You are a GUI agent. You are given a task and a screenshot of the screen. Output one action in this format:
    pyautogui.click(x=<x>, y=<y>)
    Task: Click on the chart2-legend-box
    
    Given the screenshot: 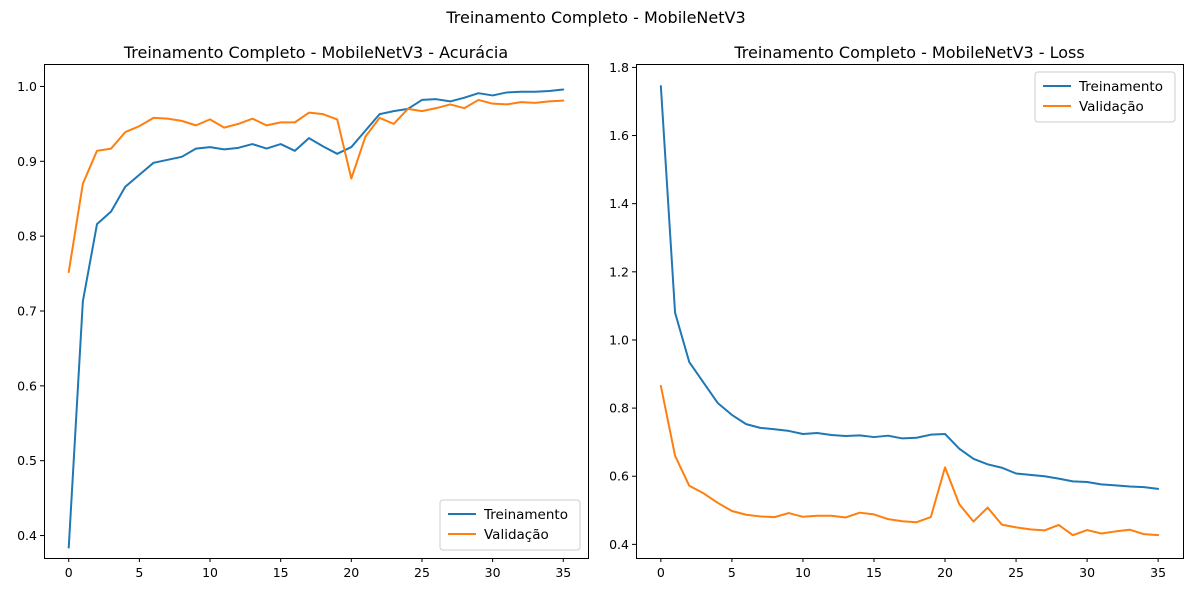 What is the action you would take?
    pyautogui.click(x=1105, y=97)
    